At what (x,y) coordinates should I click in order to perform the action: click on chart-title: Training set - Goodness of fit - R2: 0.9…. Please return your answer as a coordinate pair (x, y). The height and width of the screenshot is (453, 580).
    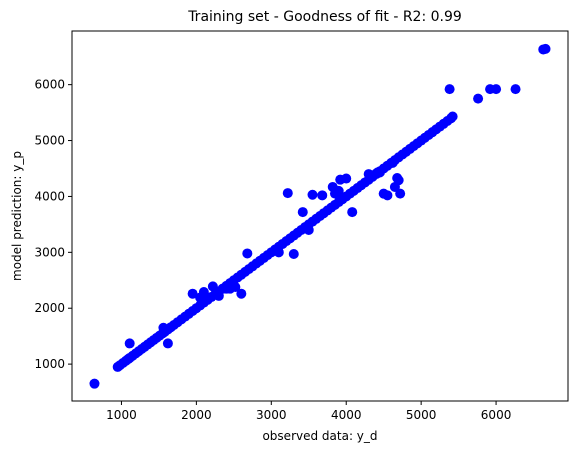
    Looking at the image, I should click on (324, 17).